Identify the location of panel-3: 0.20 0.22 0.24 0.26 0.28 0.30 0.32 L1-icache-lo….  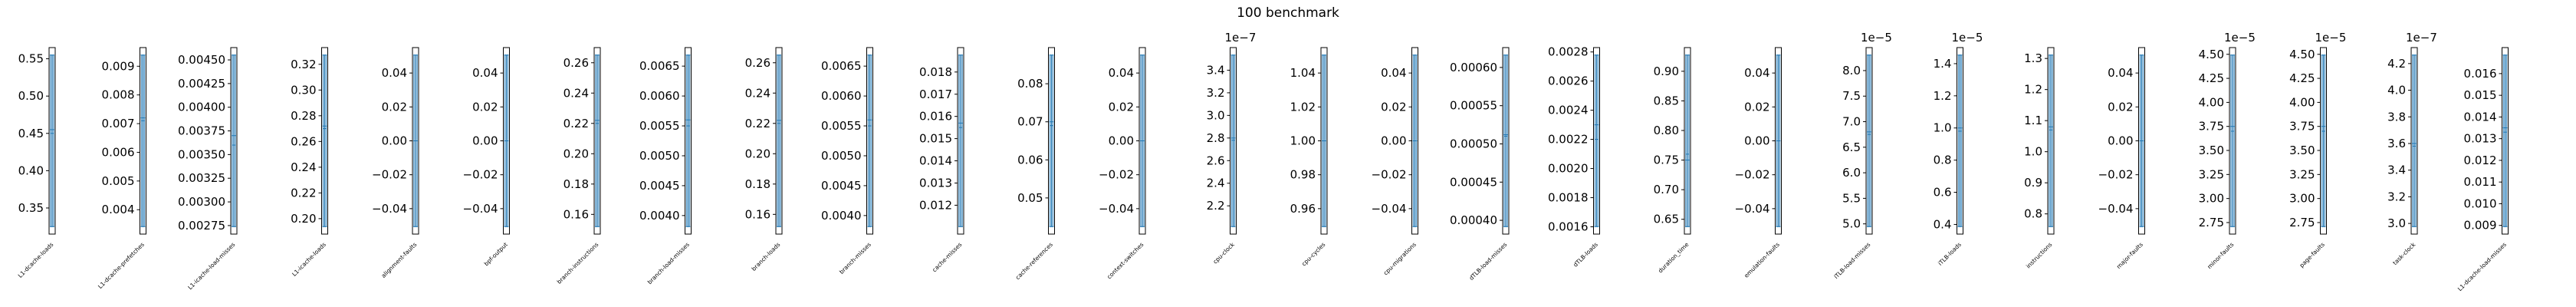
(310, 162).